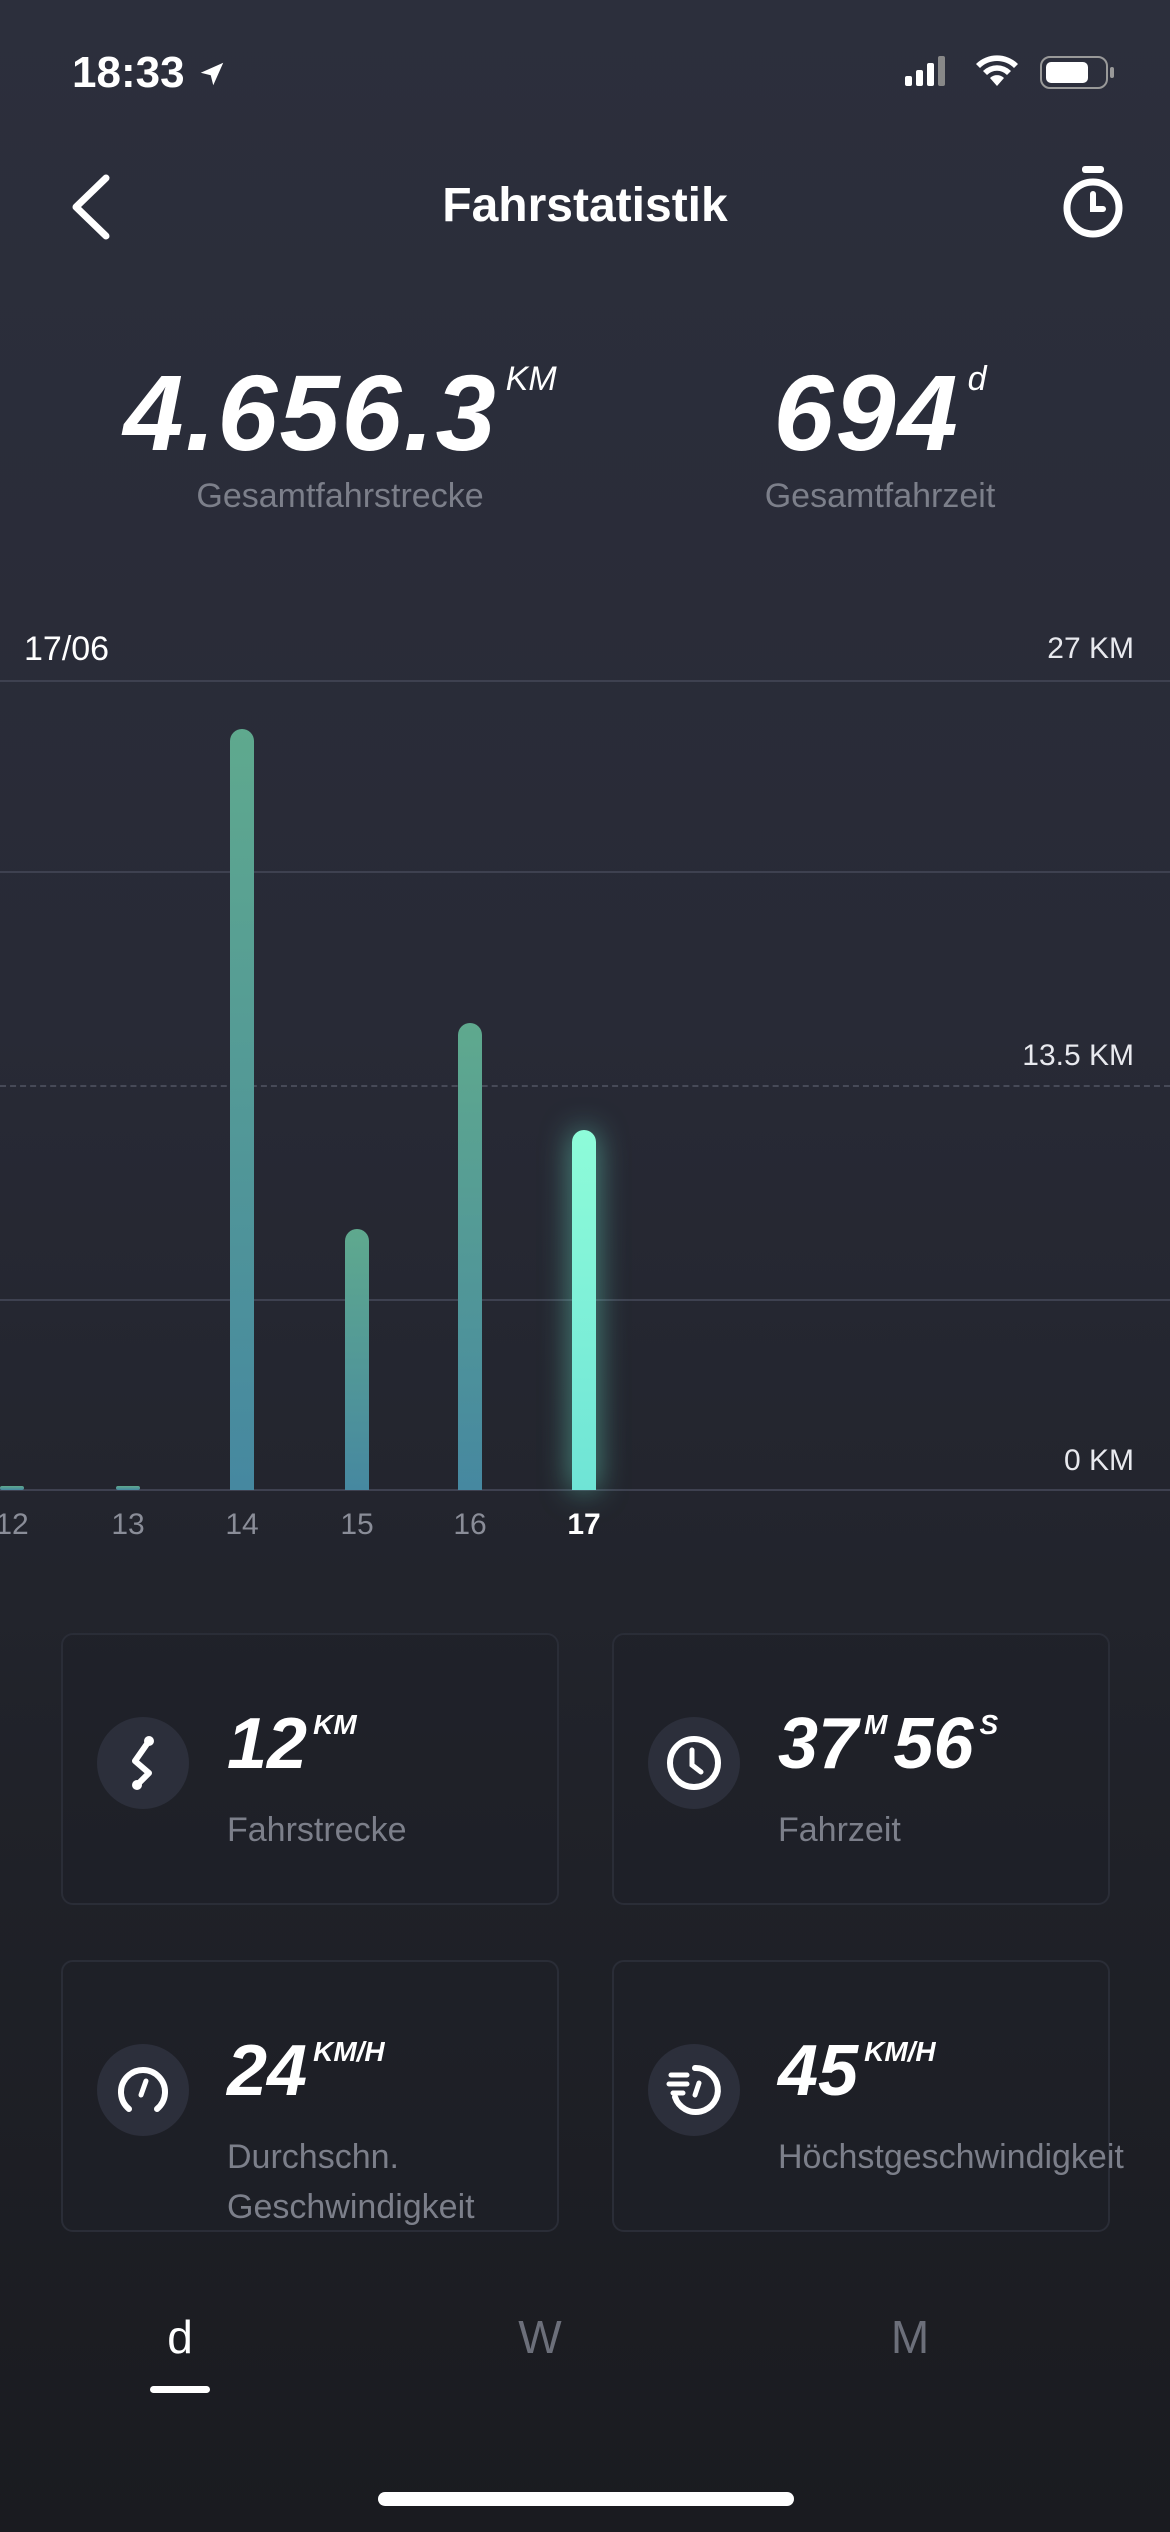  Describe the element at coordinates (586, 2499) in the screenshot. I see `home-indicator` at that location.